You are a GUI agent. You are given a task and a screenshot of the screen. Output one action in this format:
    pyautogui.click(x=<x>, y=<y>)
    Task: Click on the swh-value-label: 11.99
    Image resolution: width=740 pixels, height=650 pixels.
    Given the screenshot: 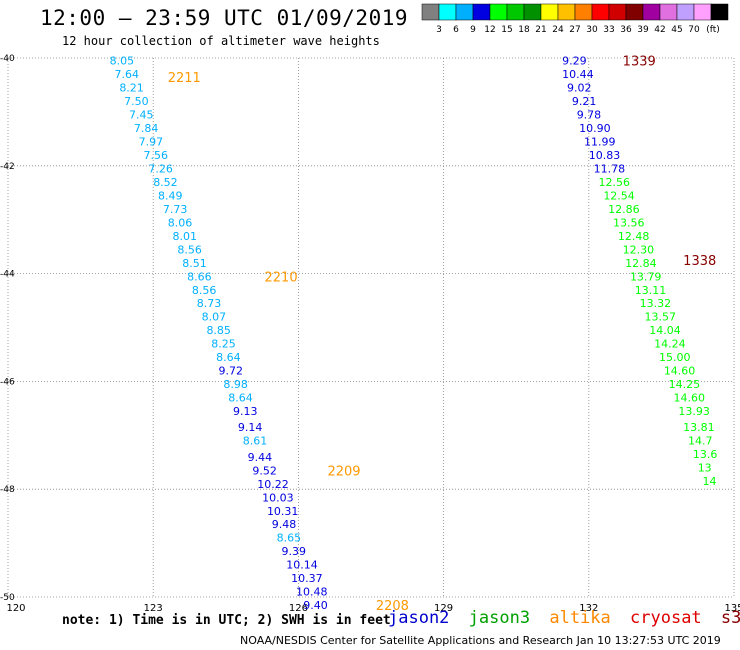 What is the action you would take?
    pyautogui.click(x=600, y=142)
    